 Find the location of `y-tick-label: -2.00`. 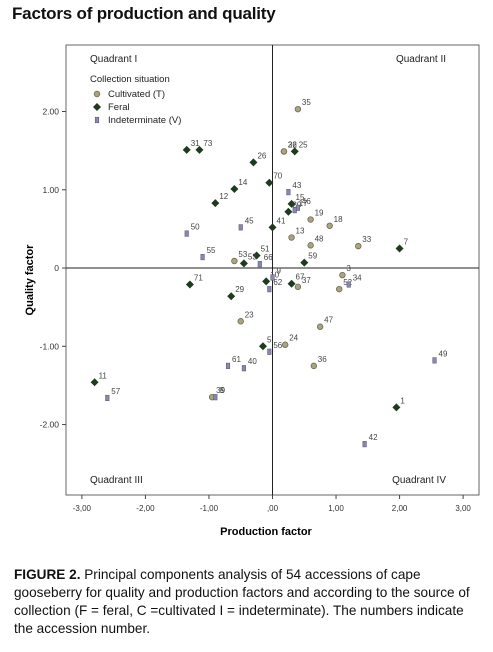

y-tick-label: -2.00 is located at coordinates (50, 425).